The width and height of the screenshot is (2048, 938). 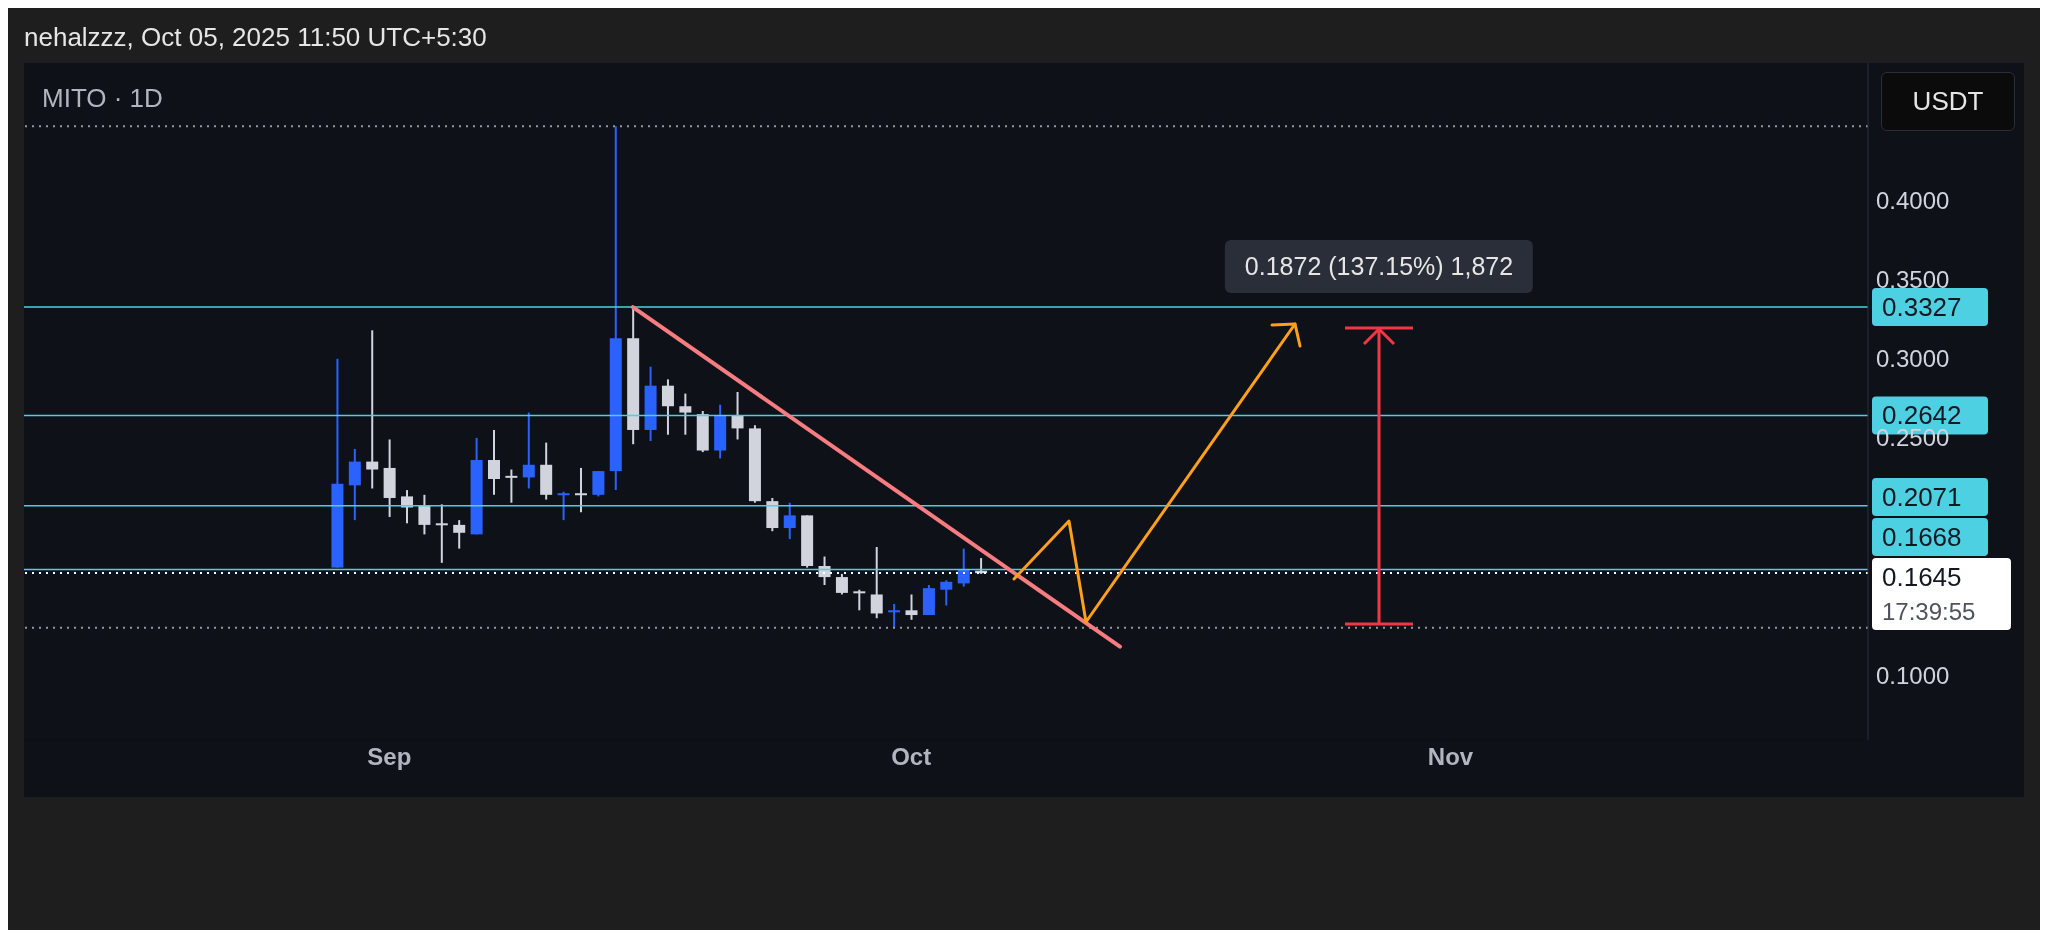 I want to click on annotation: 0.1872 (137.15%) 1,872, so click(x=1379, y=266).